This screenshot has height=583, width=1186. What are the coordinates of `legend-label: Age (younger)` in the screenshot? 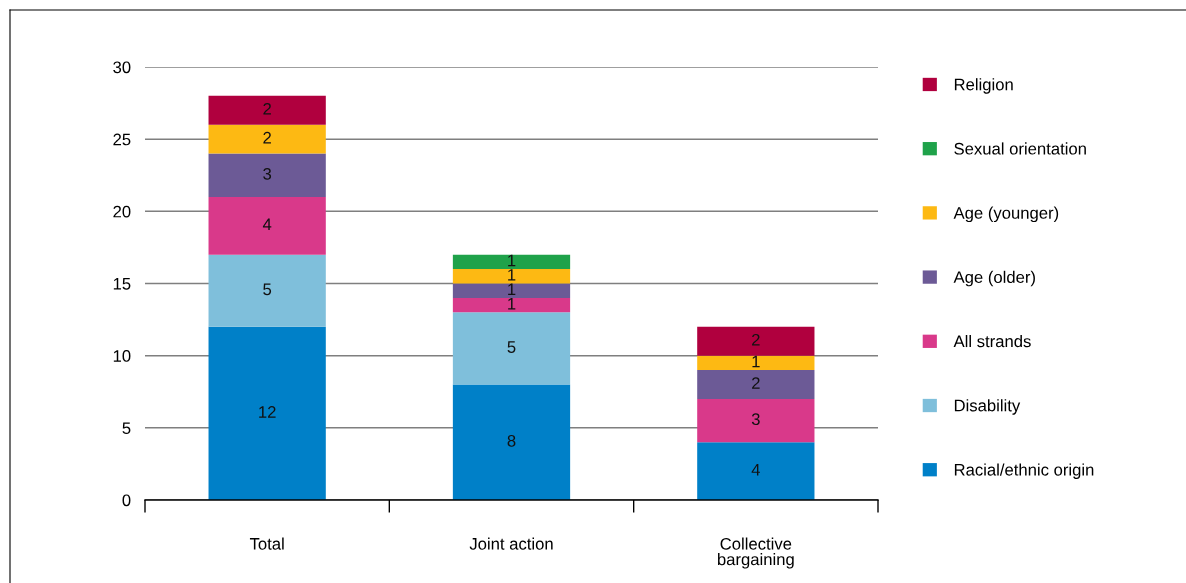 It's located at (1006, 214).